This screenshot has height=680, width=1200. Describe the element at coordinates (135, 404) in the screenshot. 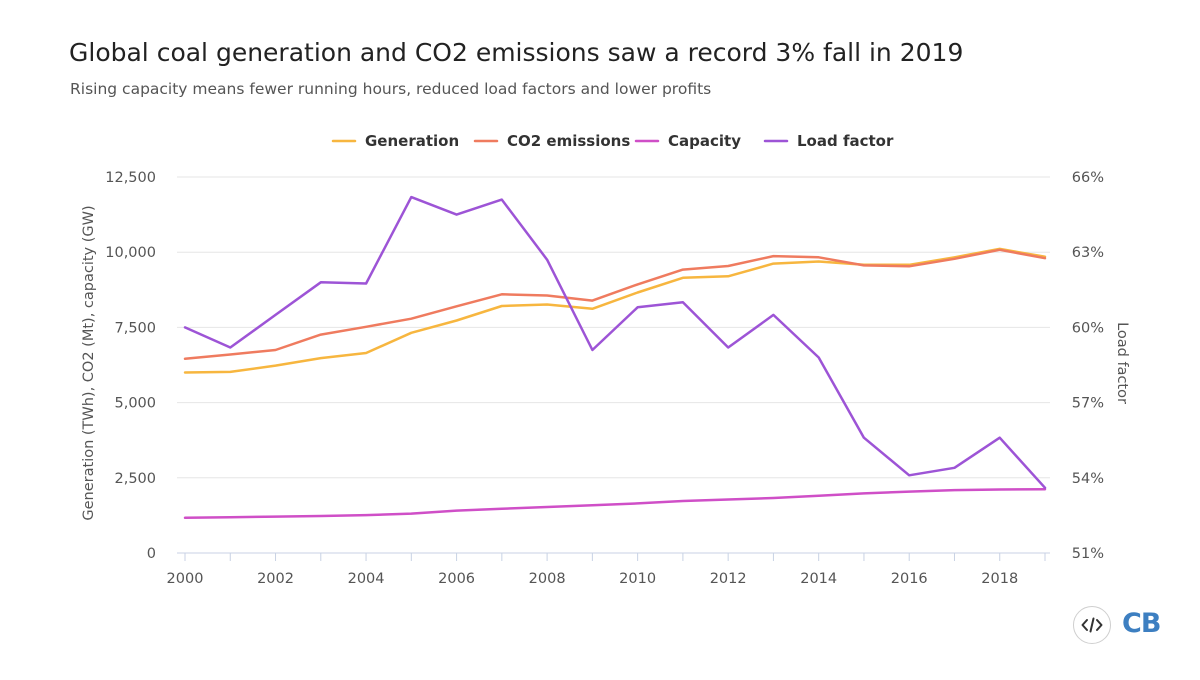

I see `y-tick-label: 5,000` at that location.